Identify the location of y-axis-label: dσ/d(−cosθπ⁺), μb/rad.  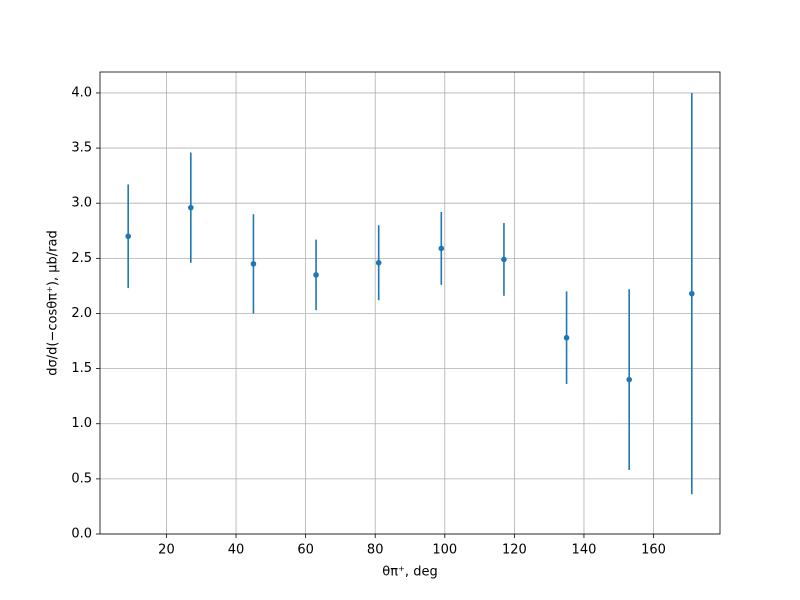
(53, 302).